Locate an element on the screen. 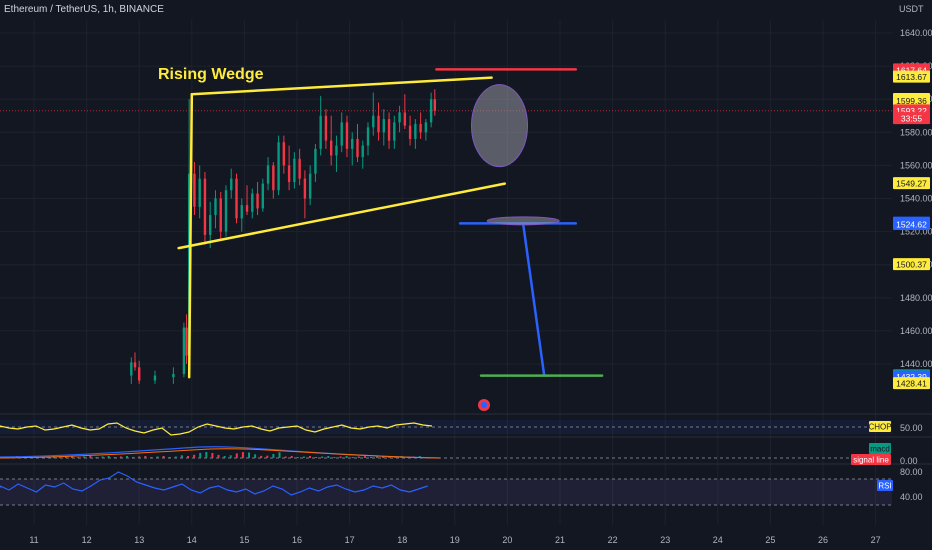  x-tick-label: 12 is located at coordinates (87, 540).